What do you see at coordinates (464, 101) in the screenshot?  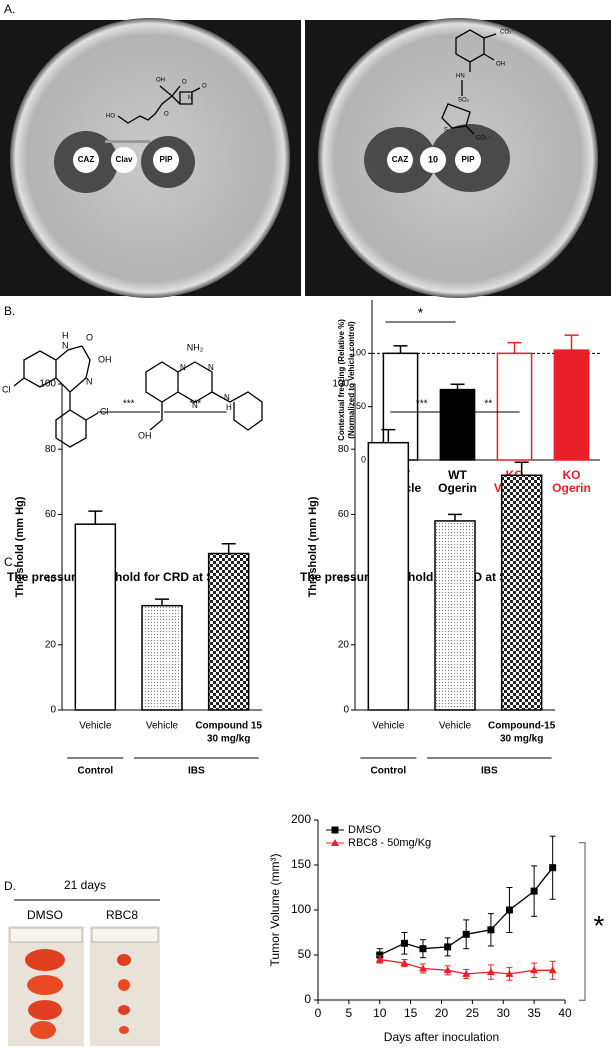 I see `atom-label: SO₂` at bounding box center [464, 101].